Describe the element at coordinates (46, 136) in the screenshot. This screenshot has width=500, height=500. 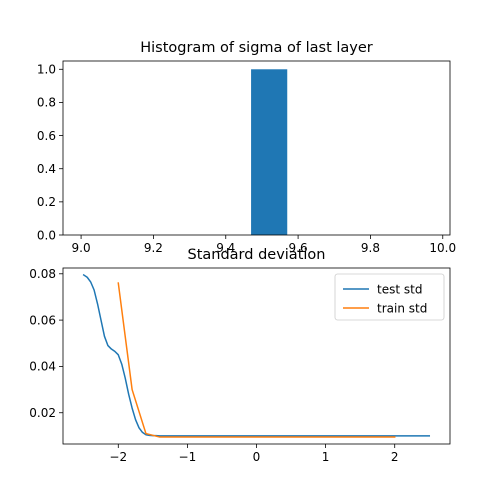
I see `y-tick-label: 0.6` at that location.